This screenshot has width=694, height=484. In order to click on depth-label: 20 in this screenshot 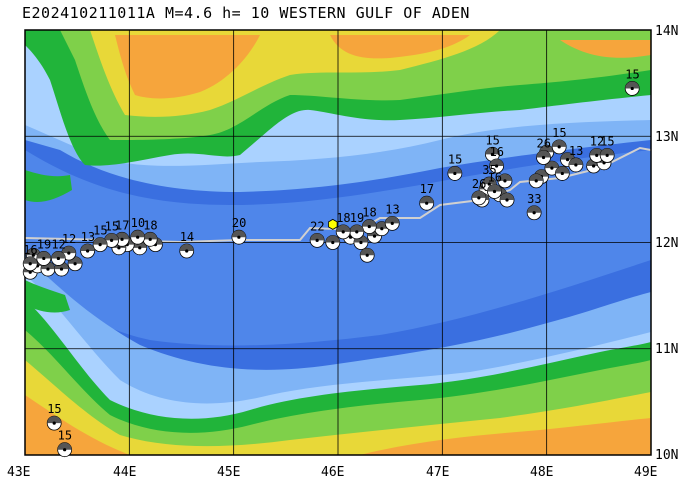, I will do `click(239, 223)`.